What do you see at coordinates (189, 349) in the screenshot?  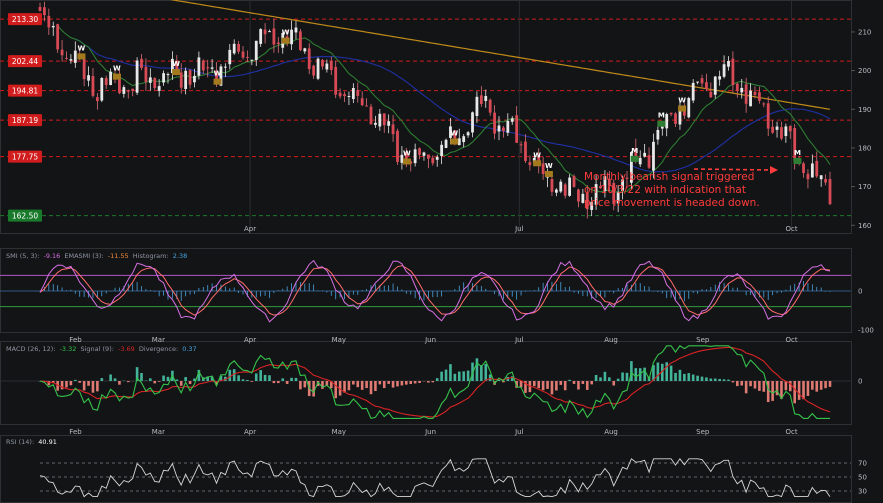 I see `macd-div-value: 0.37` at bounding box center [189, 349].